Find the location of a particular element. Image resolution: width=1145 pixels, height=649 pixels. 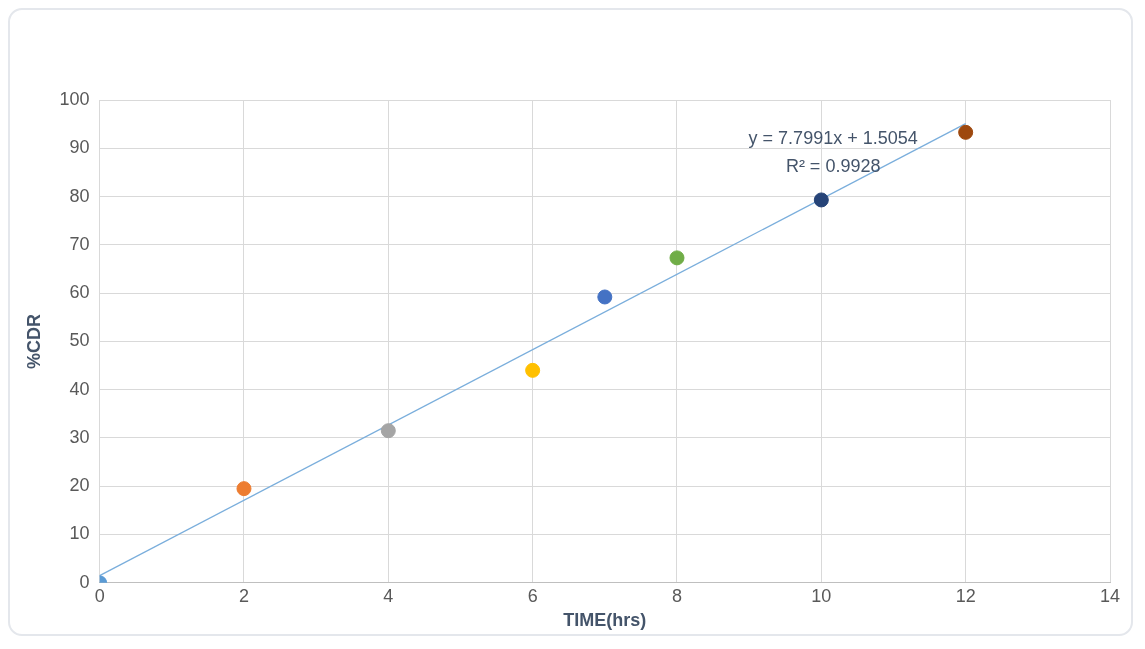

y-tick-label: 20 is located at coordinates (79, 485).